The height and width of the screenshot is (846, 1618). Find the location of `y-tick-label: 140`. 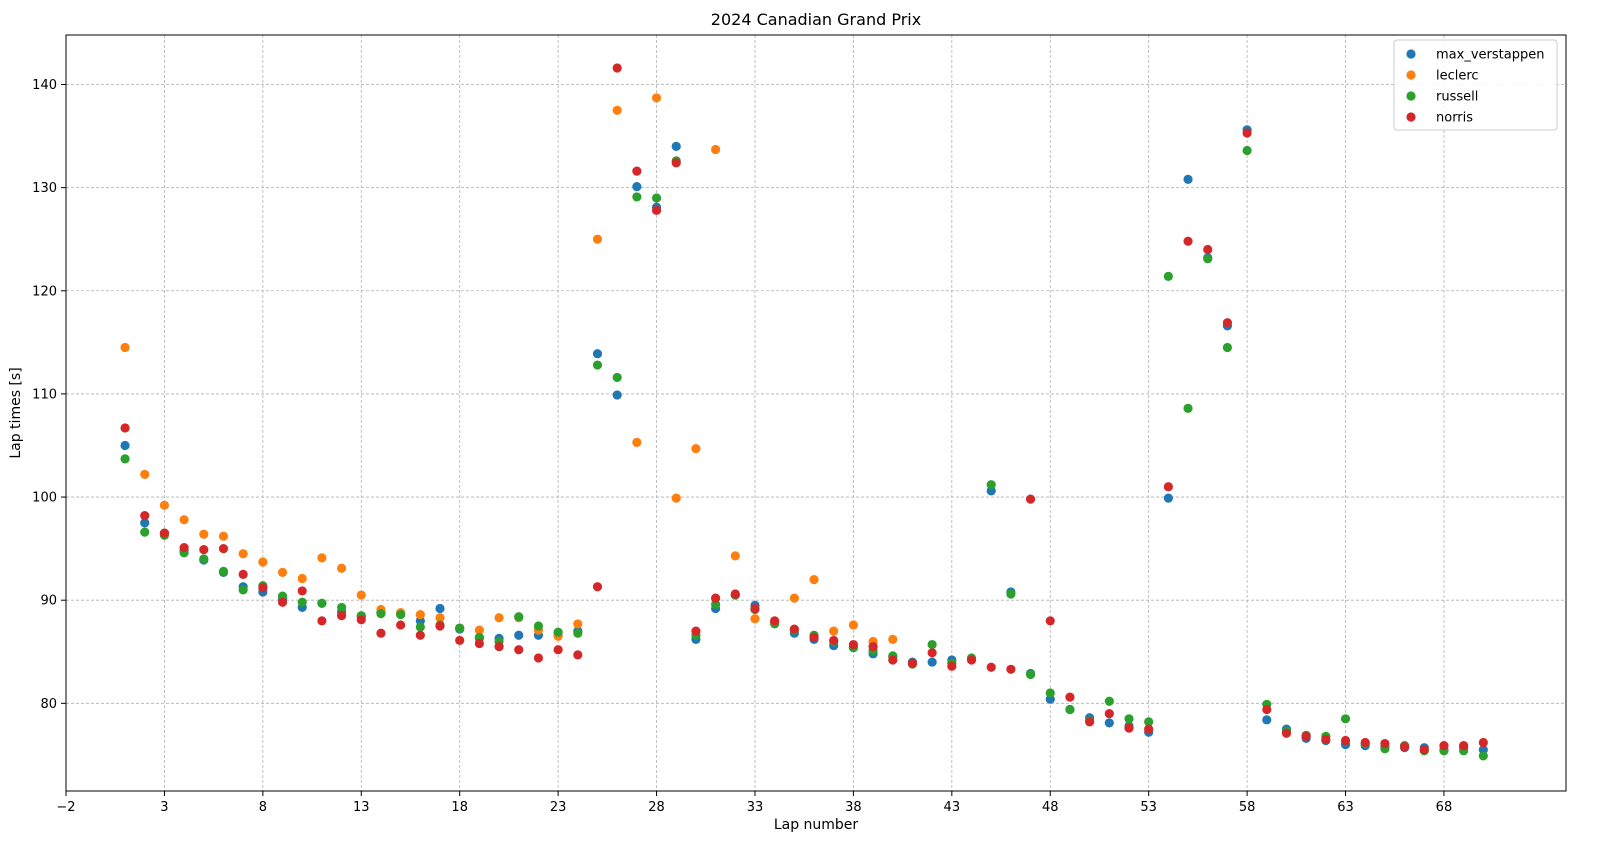

y-tick-label: 140 is located at coordinates (44, 85).